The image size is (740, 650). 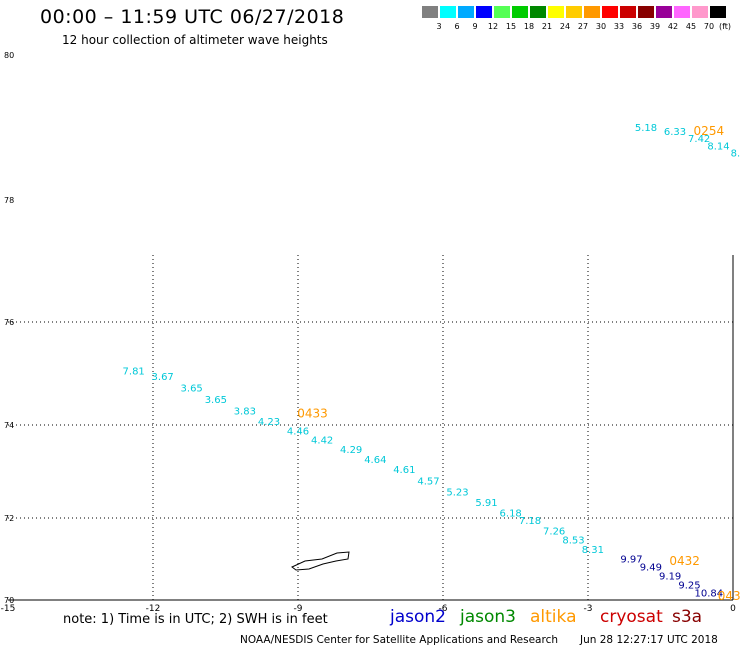 I want to click on x-tick-label: -6, so click(x=443, y=609).